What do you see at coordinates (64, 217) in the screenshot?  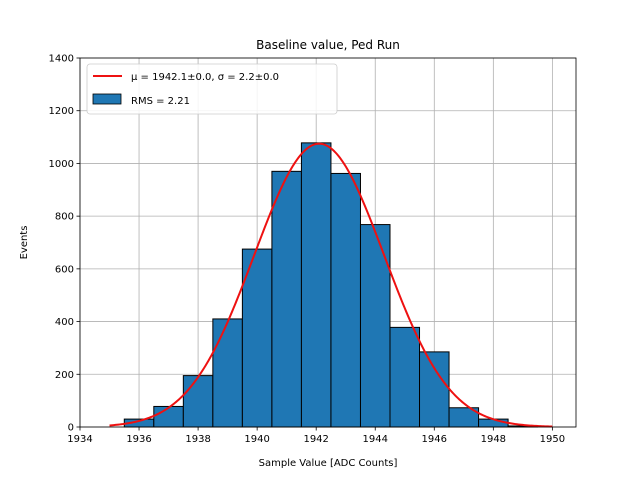 I see `y-tick-label: 800` at bounding box center [64, 217].